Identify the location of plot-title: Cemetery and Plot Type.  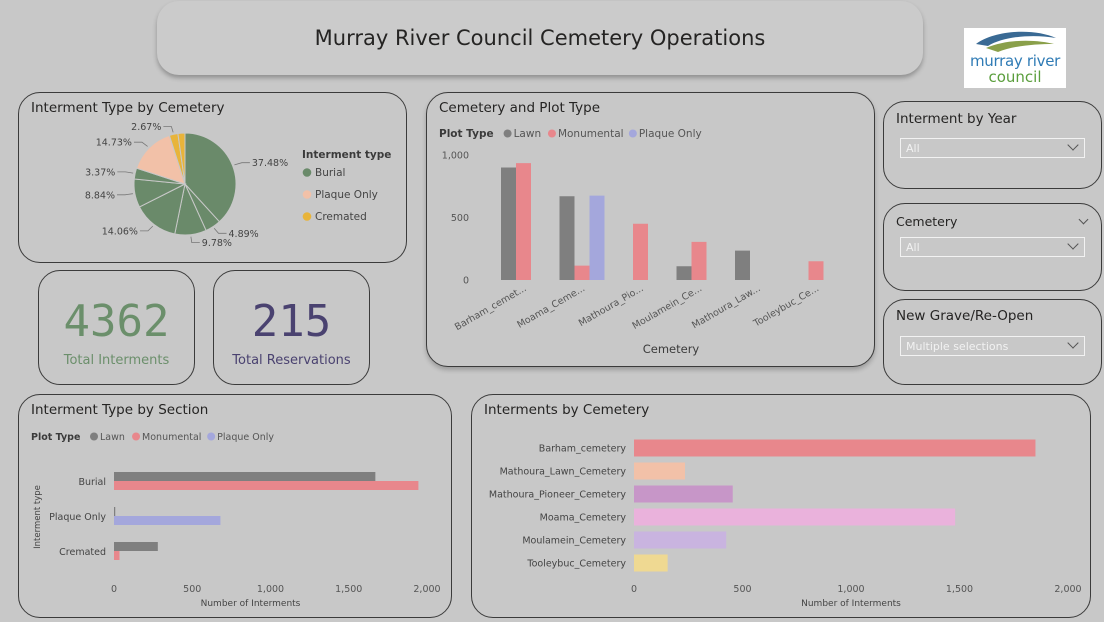
(520, 108).